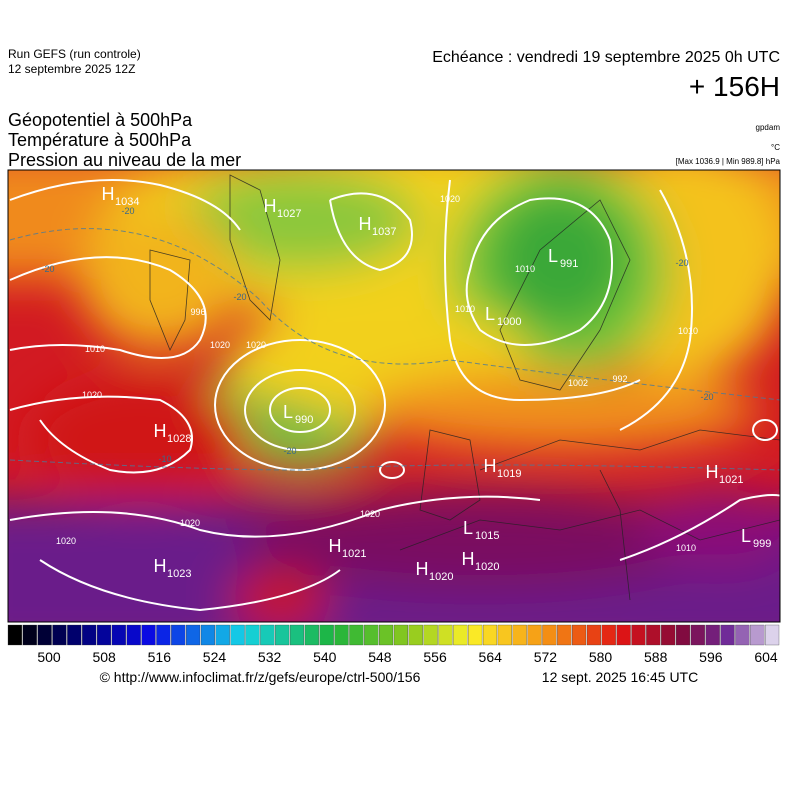  I want to click on center-value: 990, so click(304, 420).